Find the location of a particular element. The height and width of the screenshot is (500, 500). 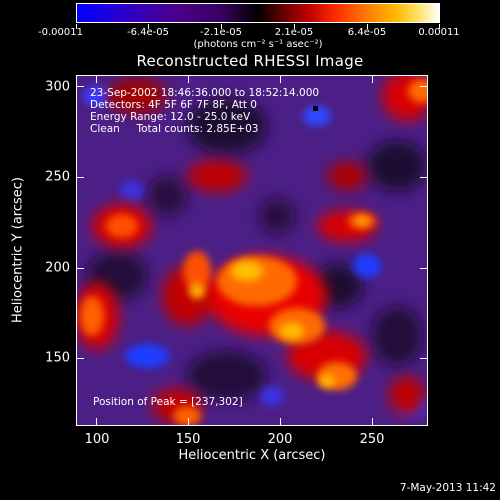

colorbar-tick-label: -2.1e-05 is located at coordinates (221, 32).